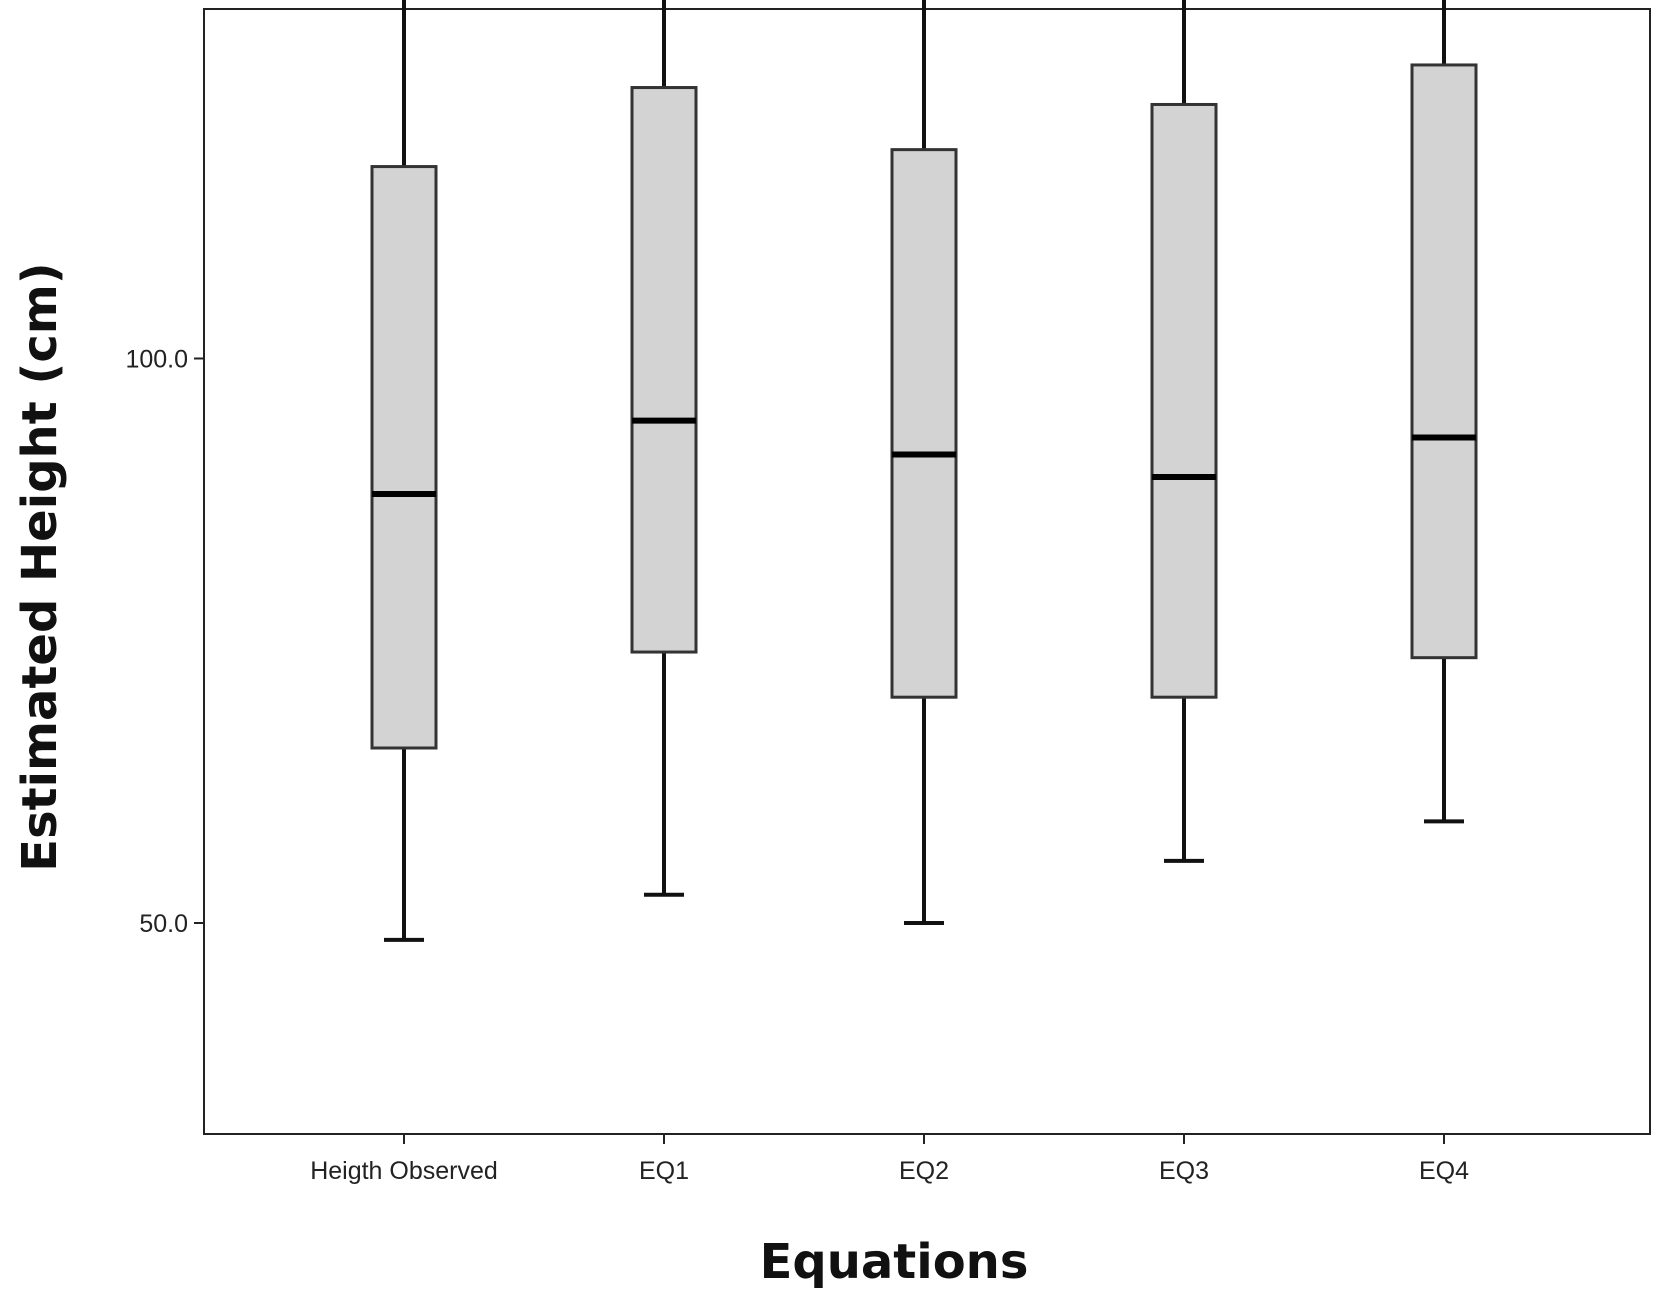 Image resolution: width=1667 pixels, height=1306 pixels. I want to click on box-heigth-observed, so click(404, 471).